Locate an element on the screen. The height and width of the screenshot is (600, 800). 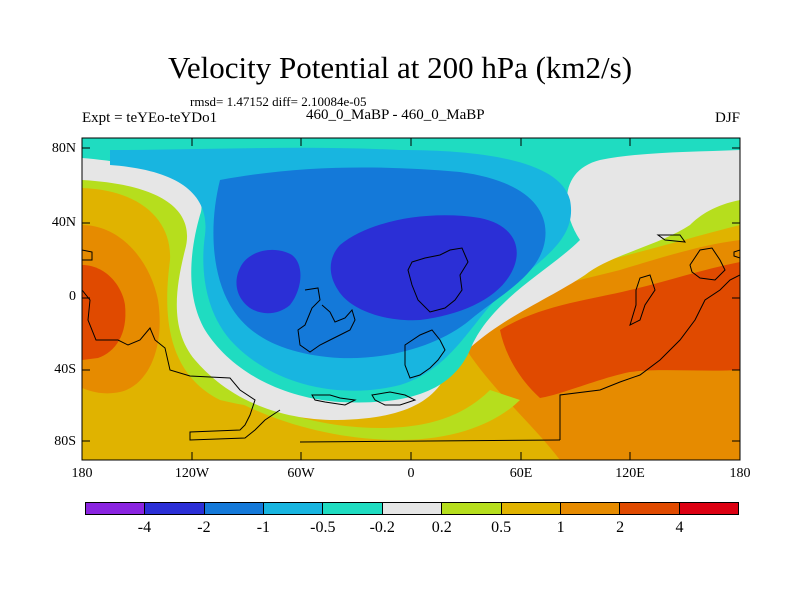
colorbar-label: 0.5 is located at coordinates (501, 527).